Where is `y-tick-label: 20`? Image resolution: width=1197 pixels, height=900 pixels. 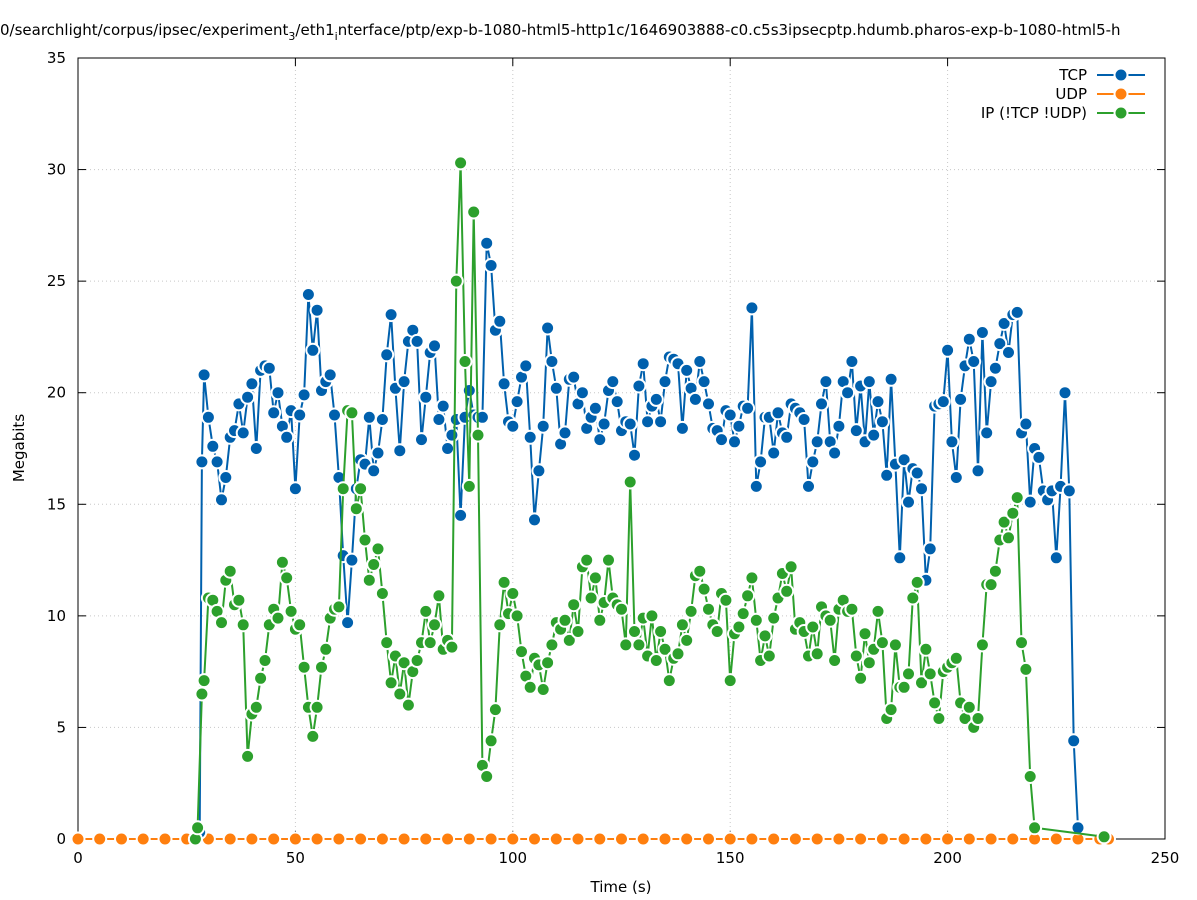 y-tick-label: 20 is located at coordinates (56, 393).